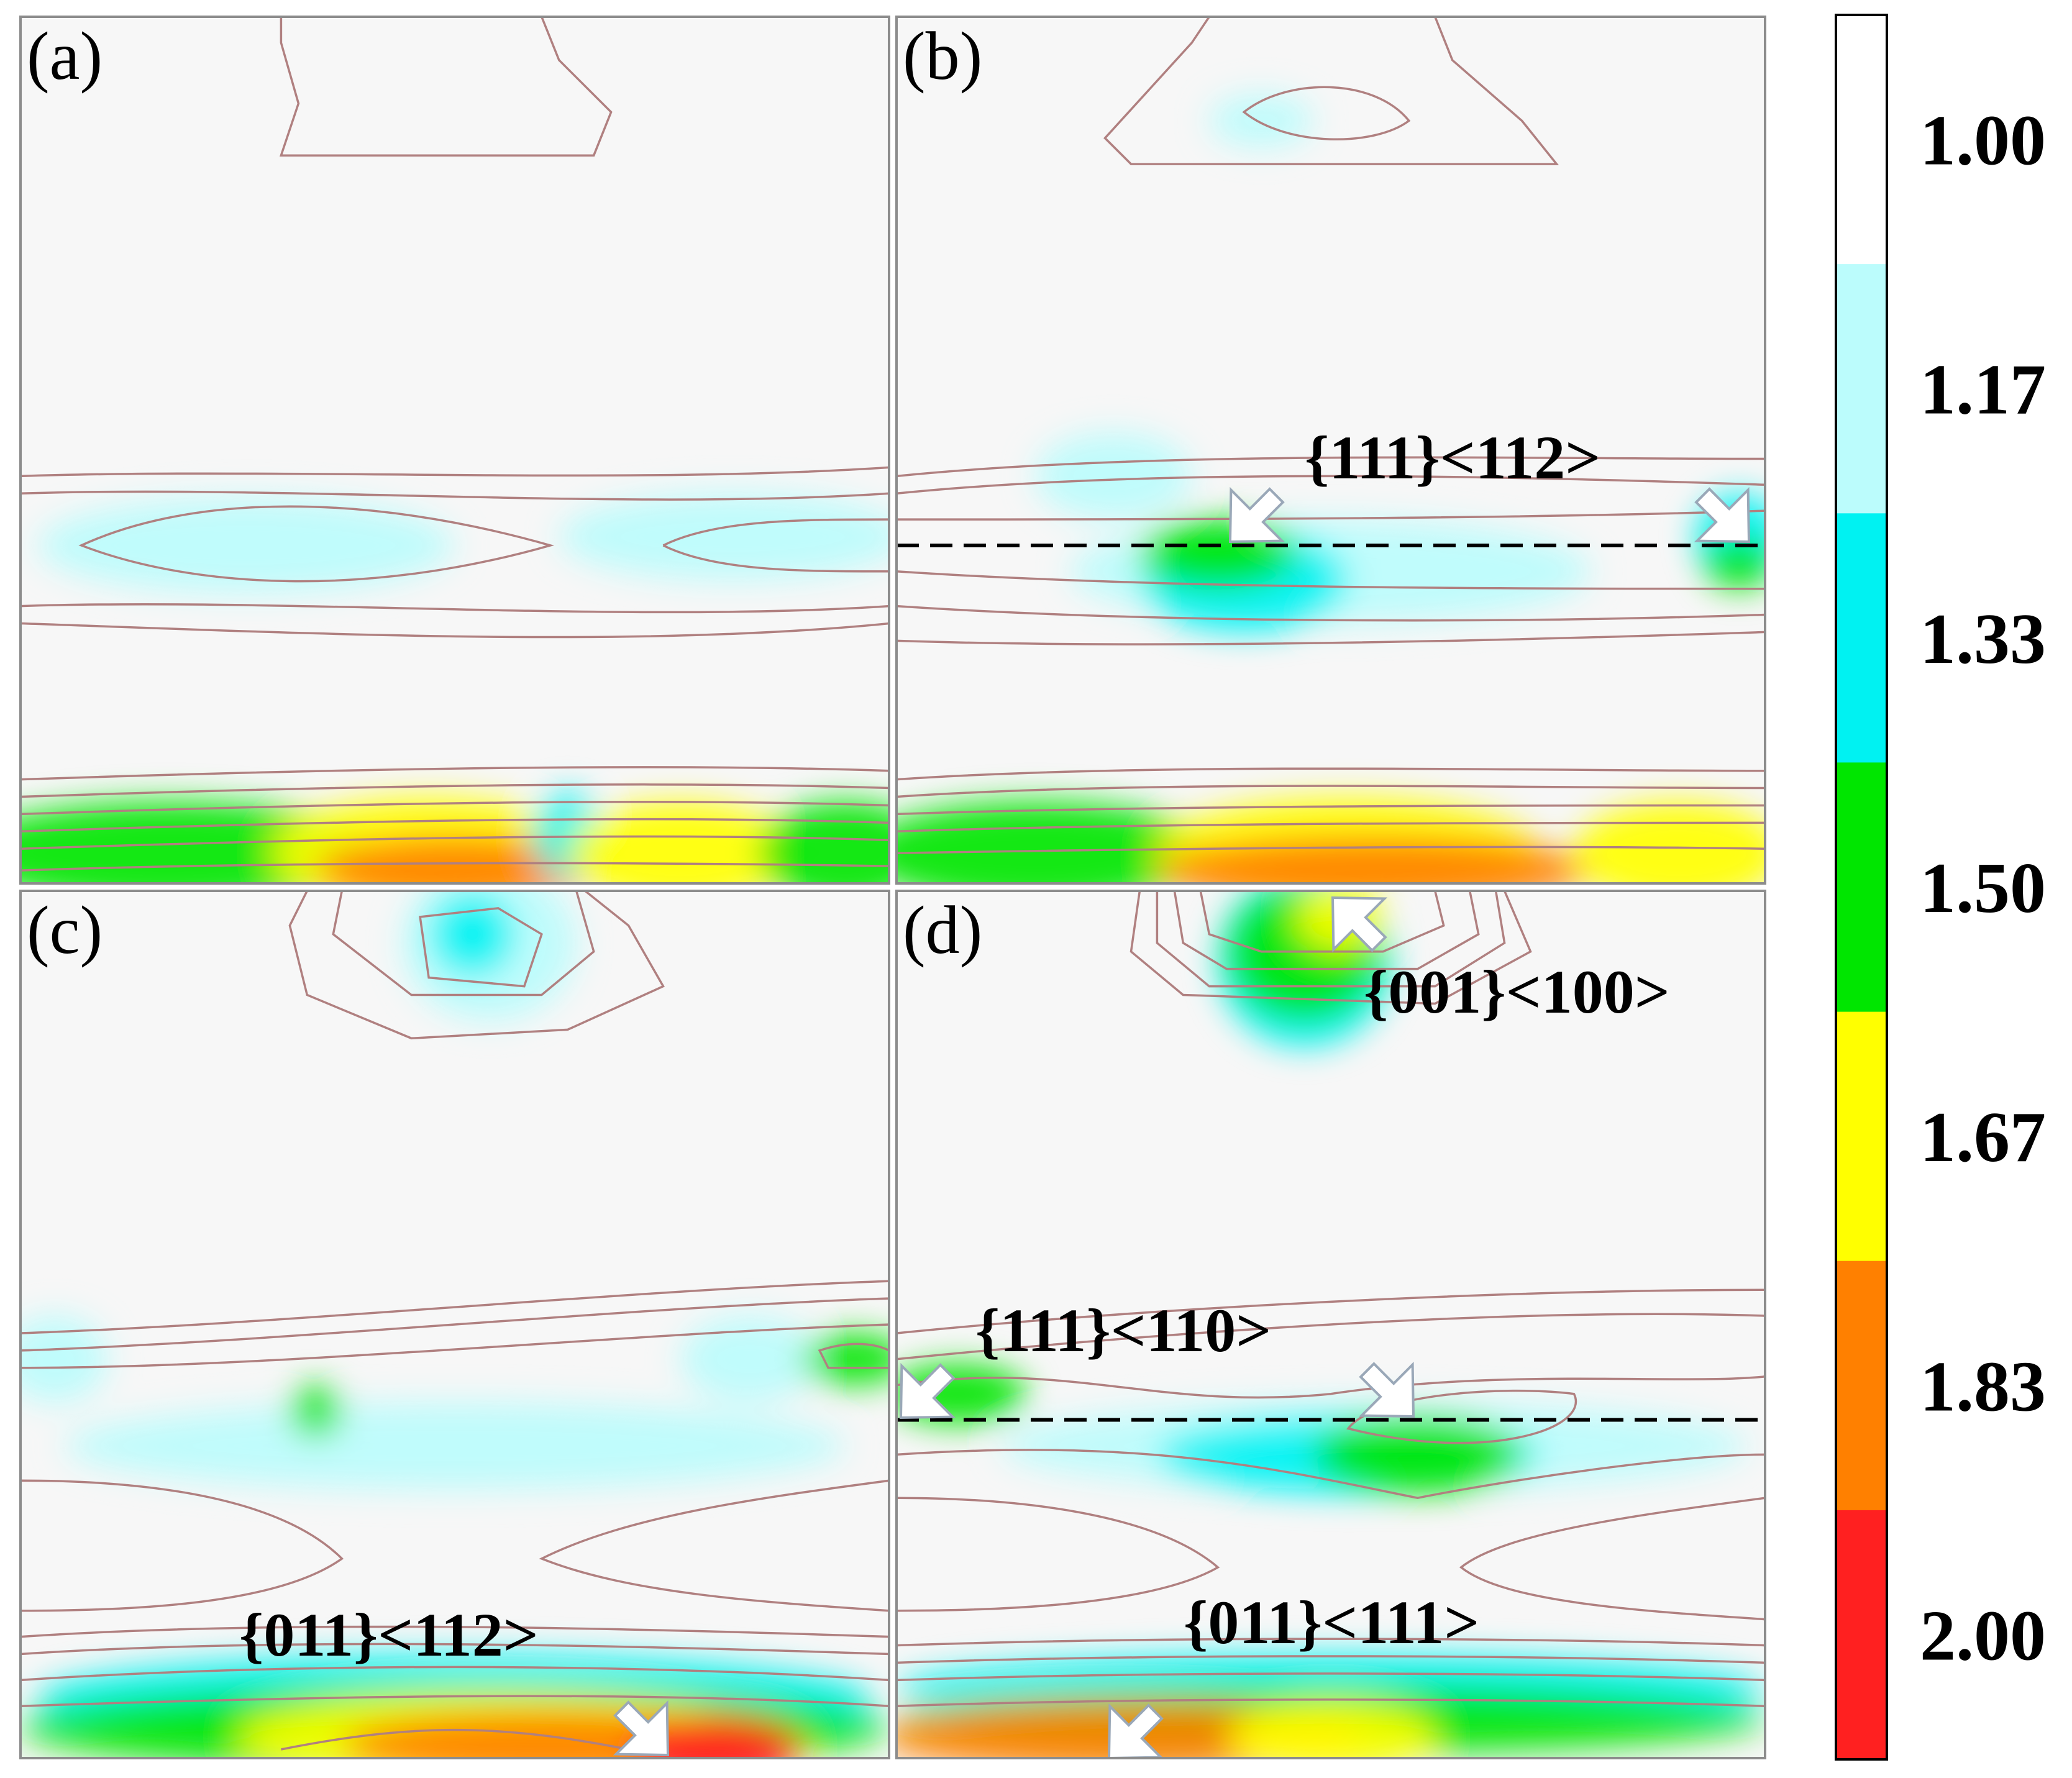 This screenshot has width=2072, height=1778. What do you see at coordinates (943, 930) in the screenshot?
I see `panel-d-letter: (d)` at bounding box center [943, 930].